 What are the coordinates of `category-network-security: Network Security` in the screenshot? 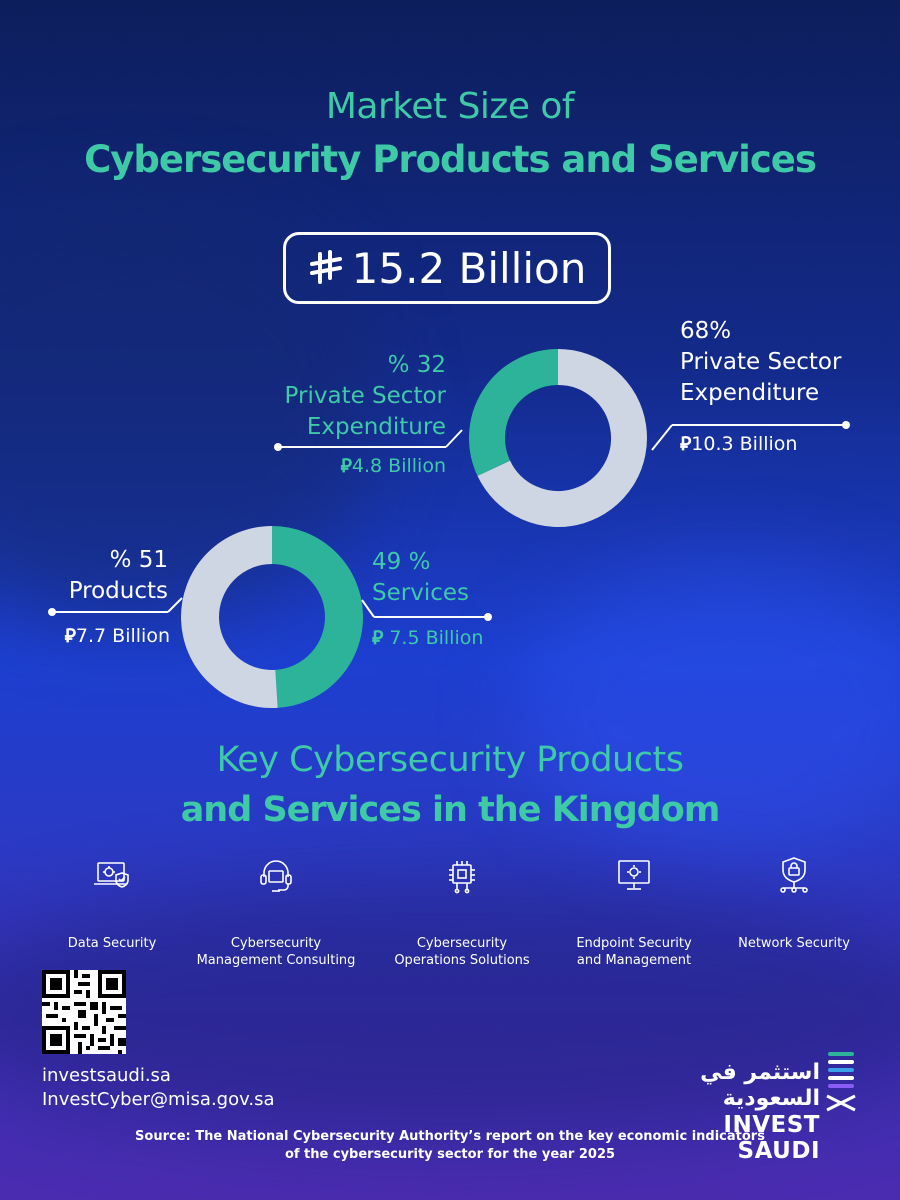 It's located at (794, 903).